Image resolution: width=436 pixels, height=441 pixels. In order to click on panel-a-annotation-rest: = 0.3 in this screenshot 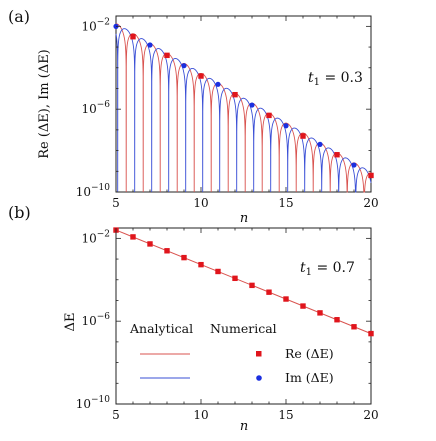, I will do `click(341, 78)`.